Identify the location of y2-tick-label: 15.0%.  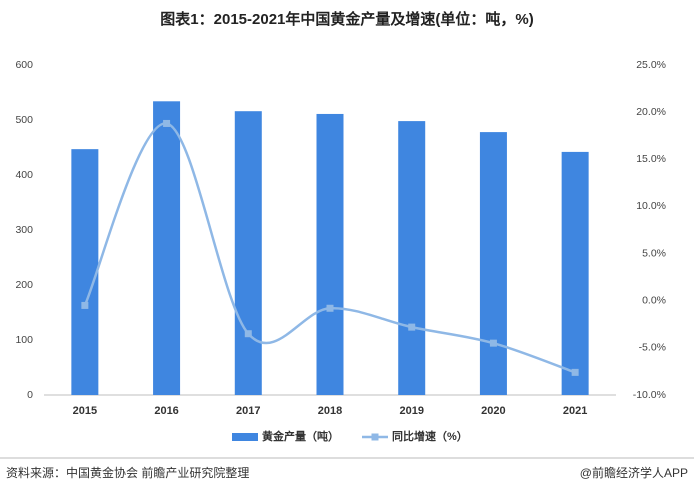
(651, 159).